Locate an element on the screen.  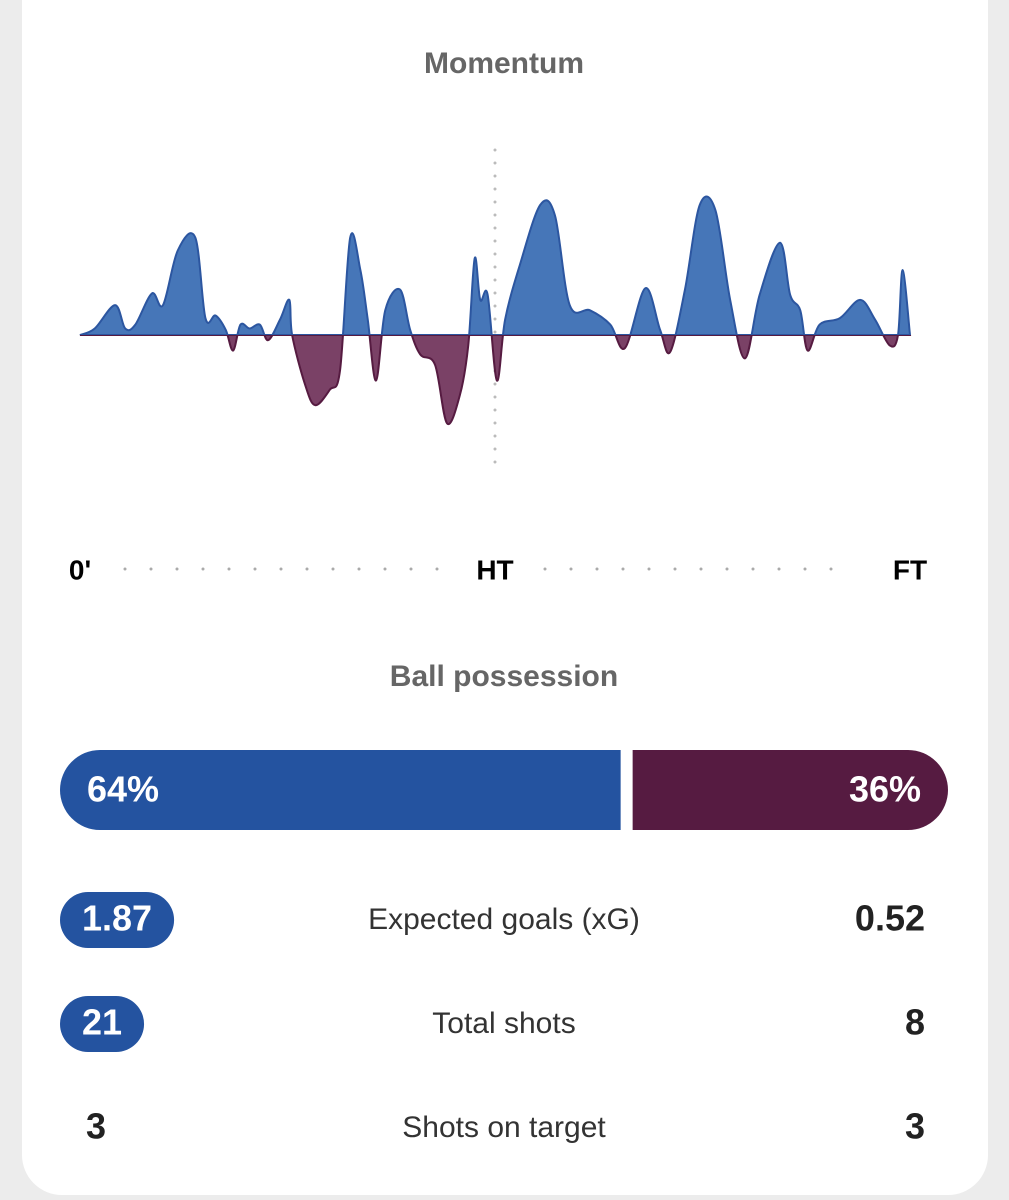
stat-away-value: 8 is located at coordinates (915, 1022).